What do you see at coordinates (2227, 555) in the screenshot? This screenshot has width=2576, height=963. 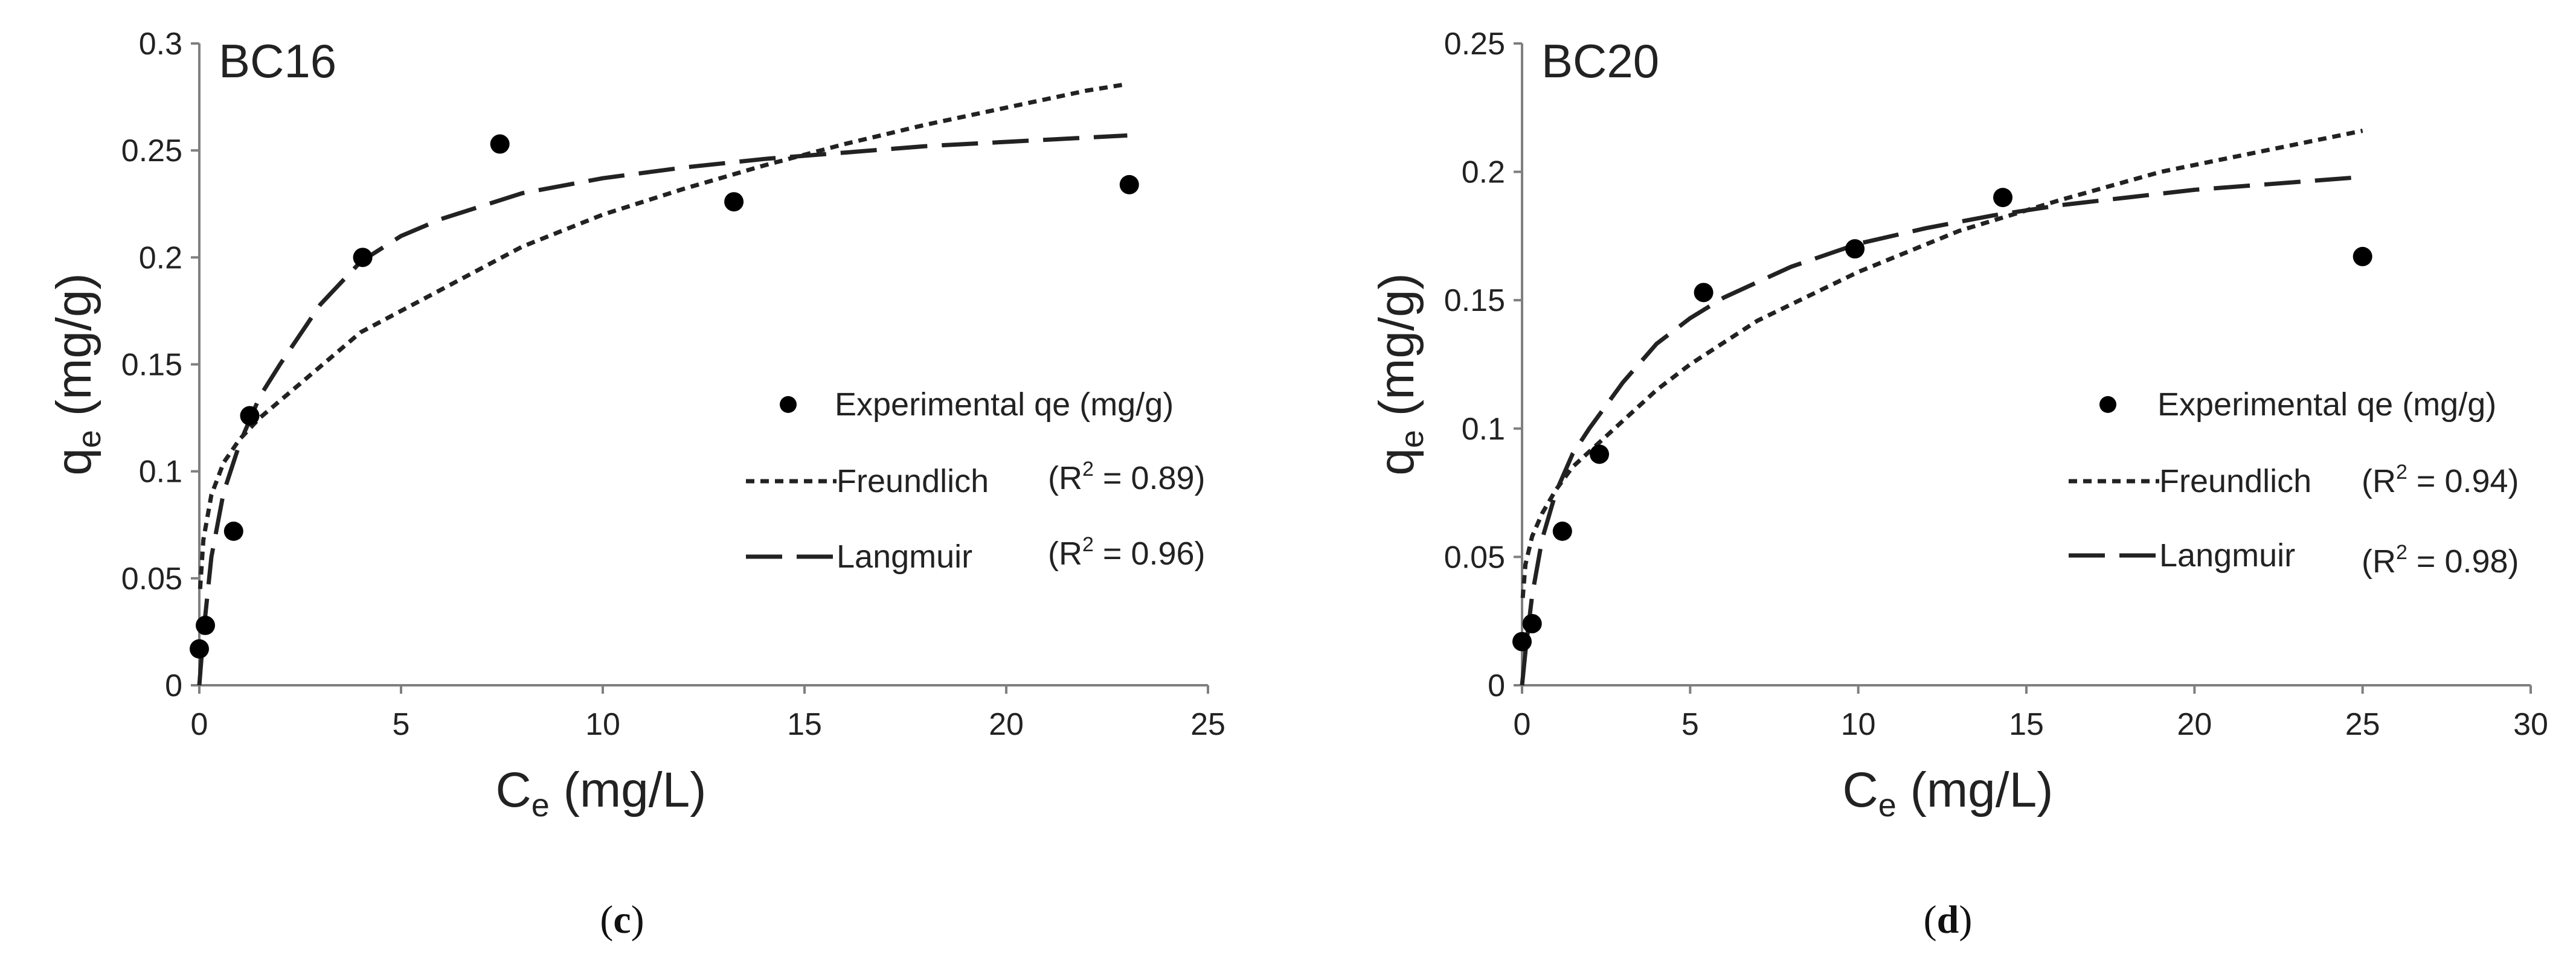 I see `panel-d-legend-langmuir: Langmuir` at bounding box center [2227, 555].